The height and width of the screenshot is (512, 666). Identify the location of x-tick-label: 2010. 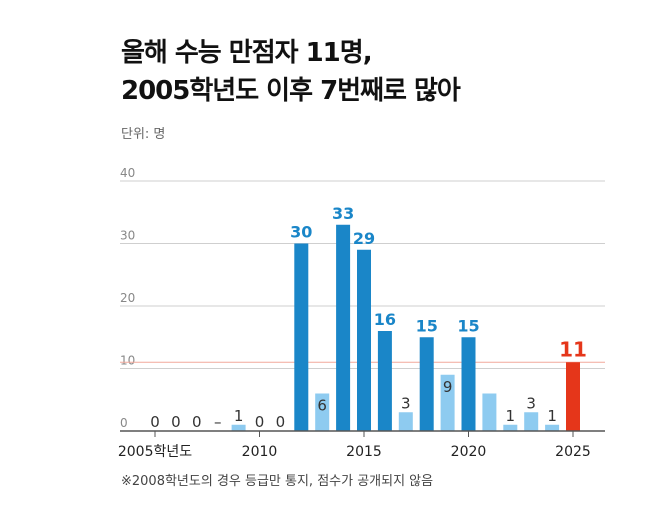
(260, 452).